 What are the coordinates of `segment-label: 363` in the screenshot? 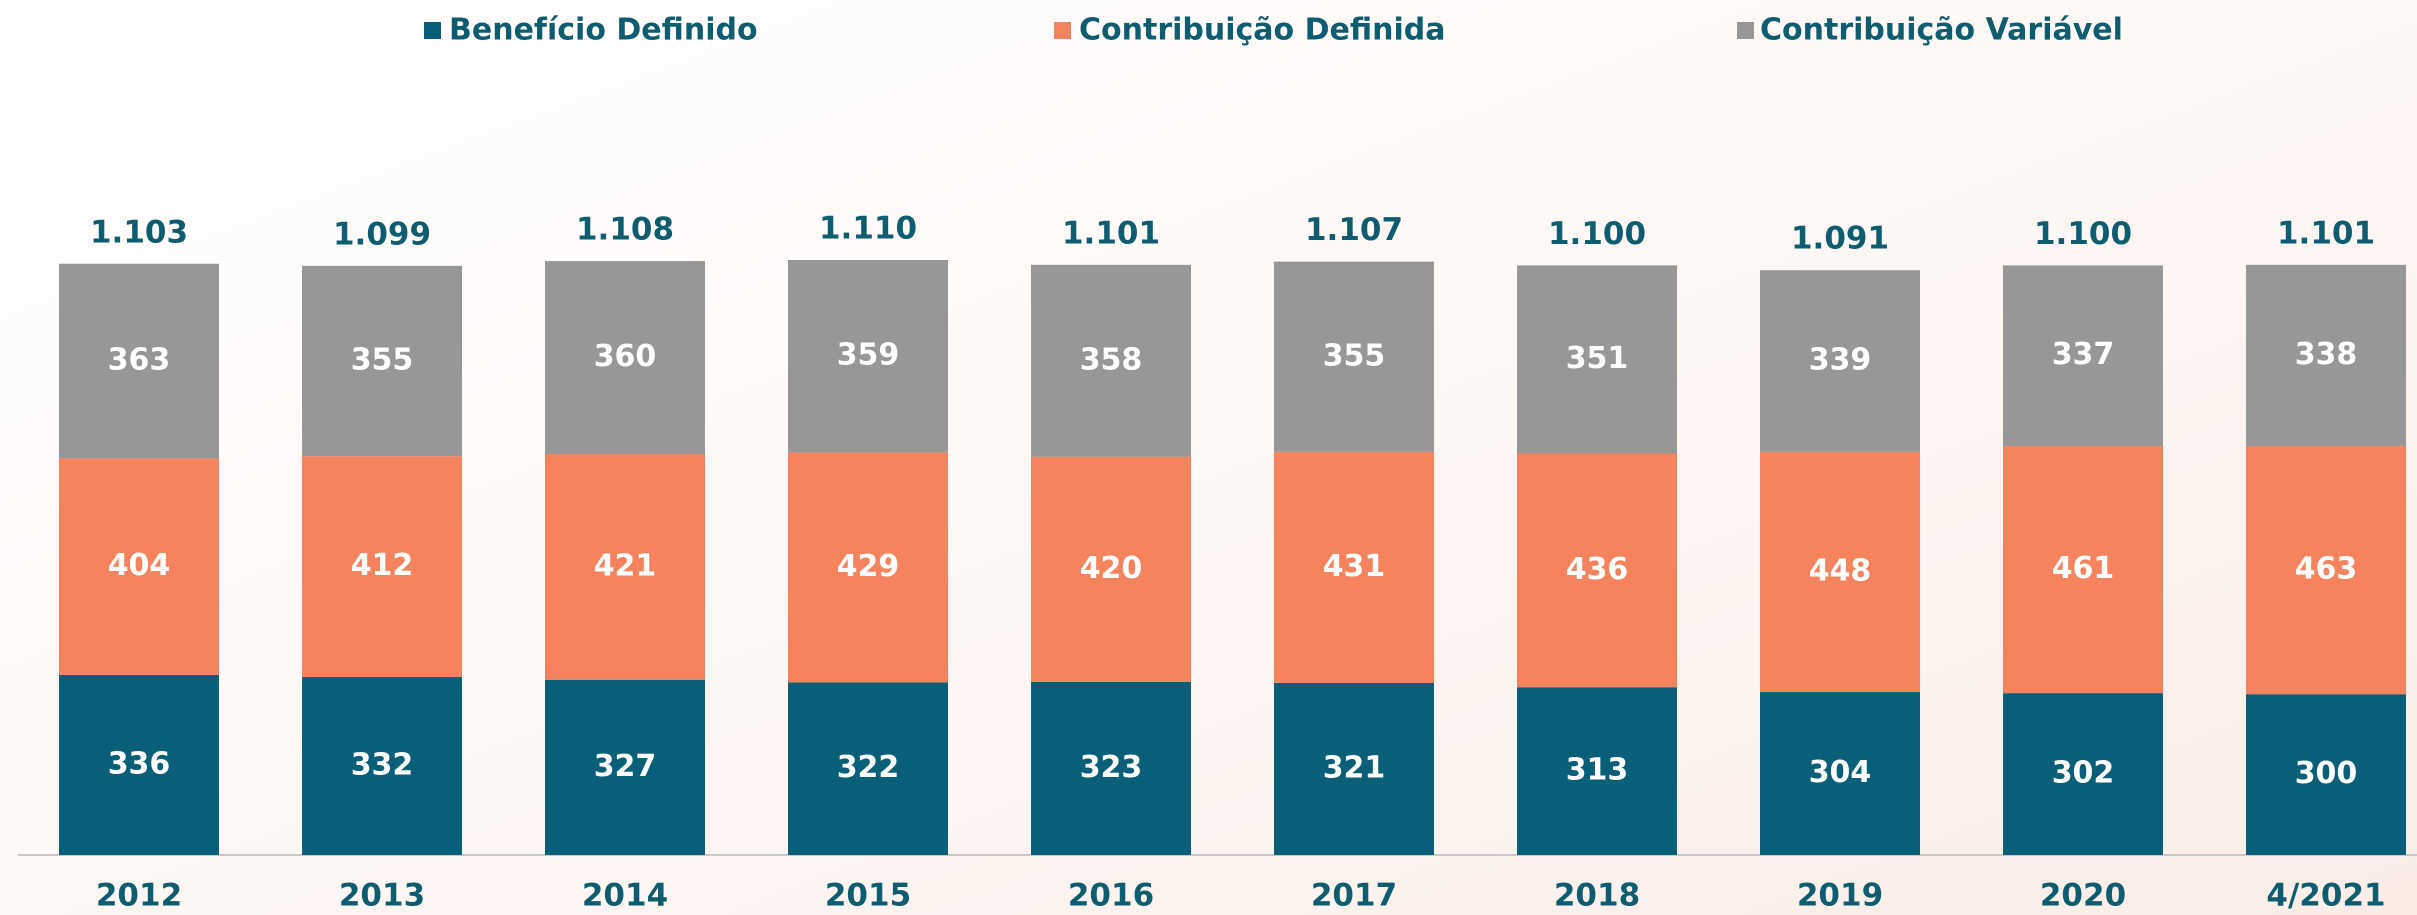 It's located at (139, 360).